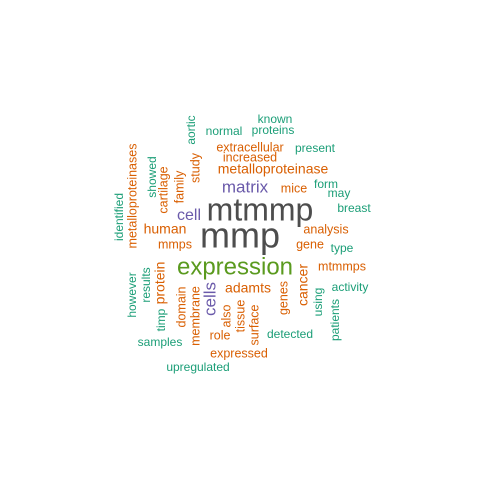  I want to click on word-gene: gene, so click(310, 244).